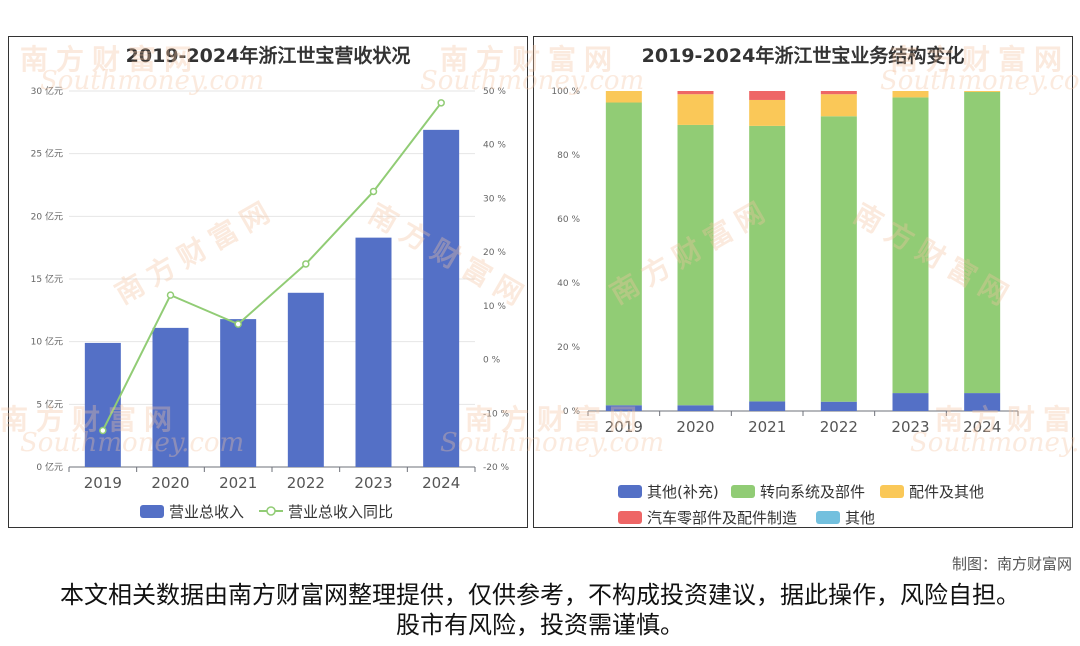 The width and height of the screenshot is (1080, 646). I want to click on y-left-tick-label: 20 亿元, so click(47, 216).